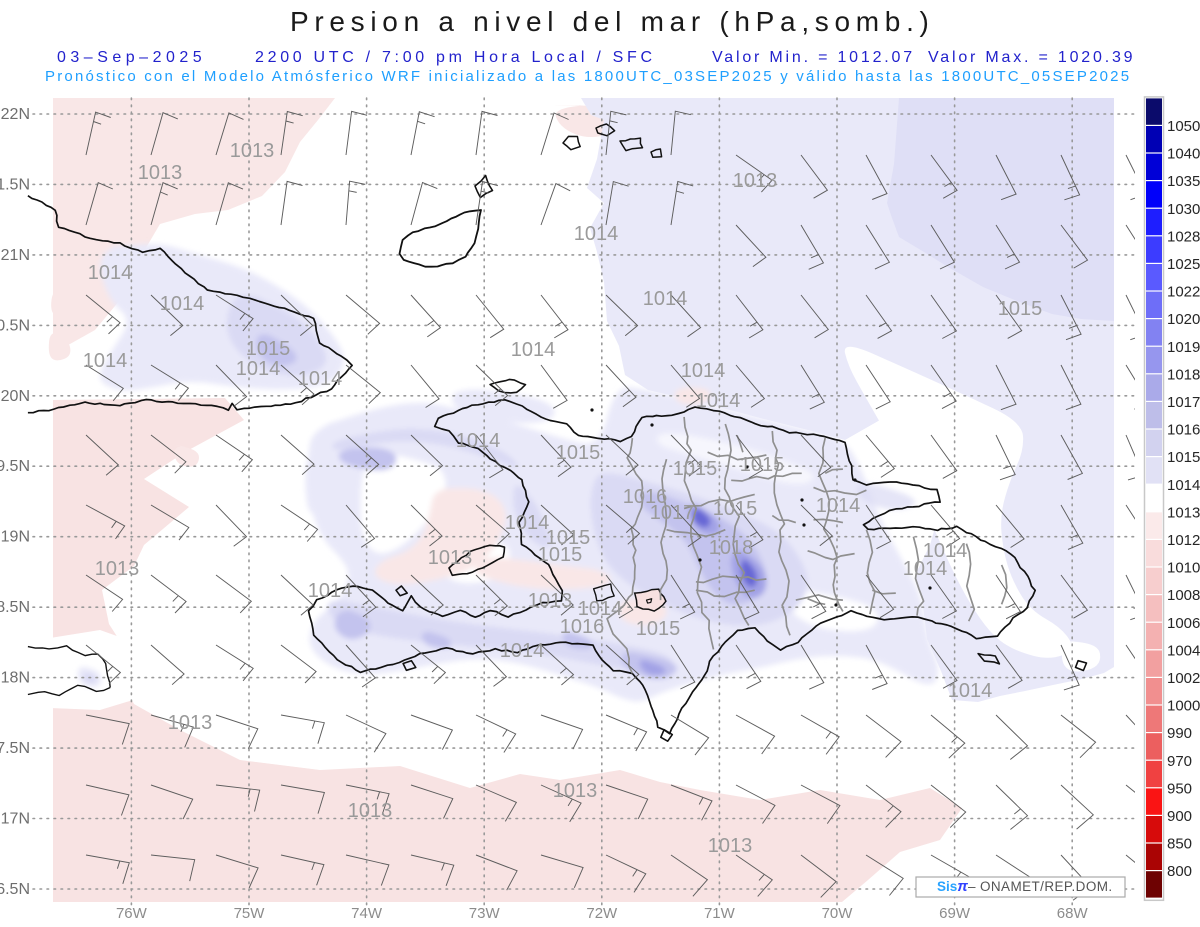 The width and height of the screenshot is (1200, 927). What do you see at coordinates (1183, 236) in the screenshot?
I see `svg-text: 1028` at bounding box center [1183, 236].